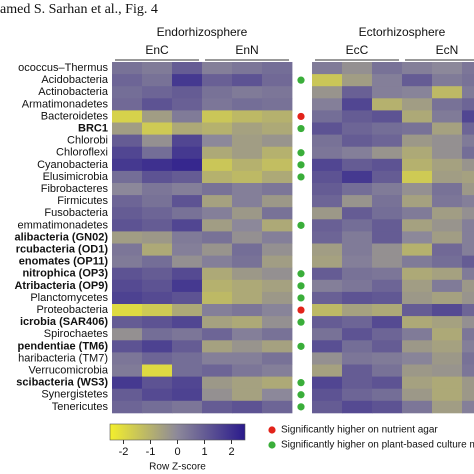  I want to click on legend-dot, so click(272, 430).